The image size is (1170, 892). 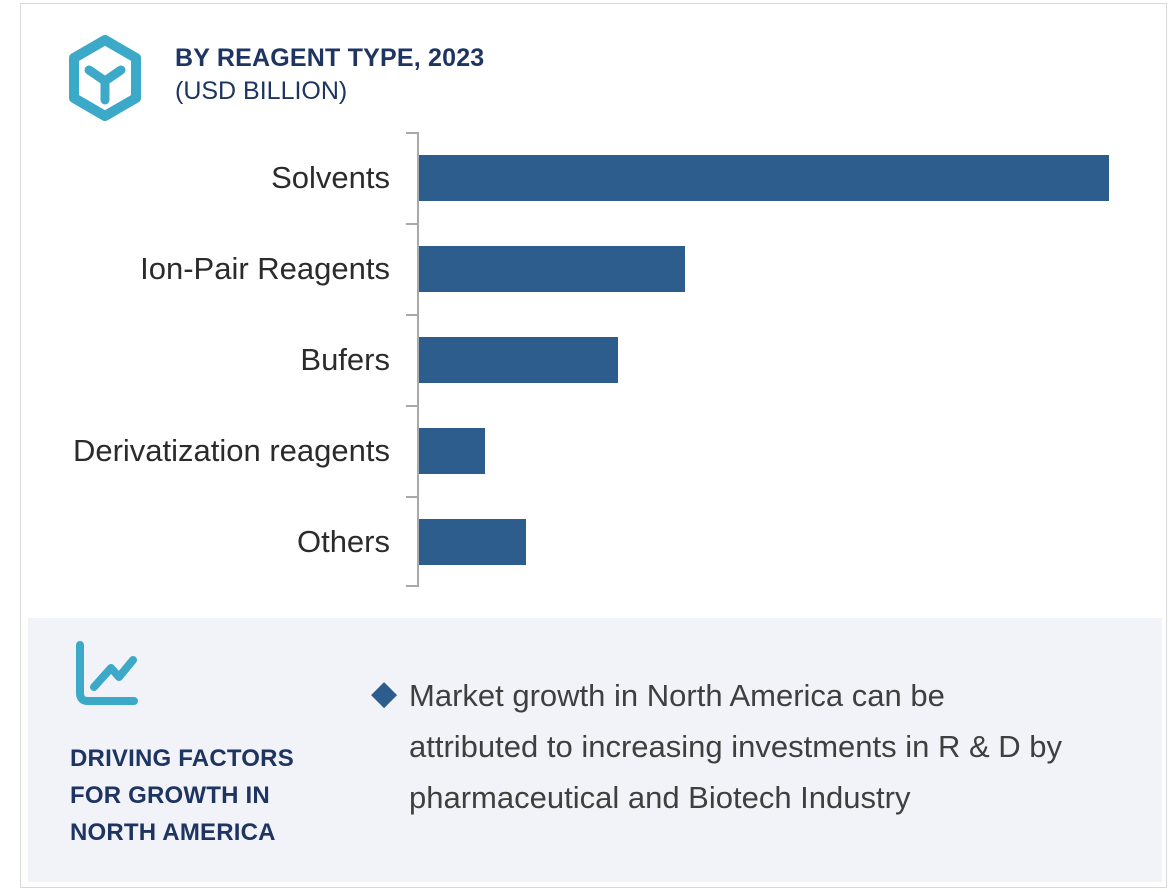 What do you see at coordinates (105, 78) in the screenshot?
I see `hexagon-y-logo-icon` at bounding box center [105, 78].